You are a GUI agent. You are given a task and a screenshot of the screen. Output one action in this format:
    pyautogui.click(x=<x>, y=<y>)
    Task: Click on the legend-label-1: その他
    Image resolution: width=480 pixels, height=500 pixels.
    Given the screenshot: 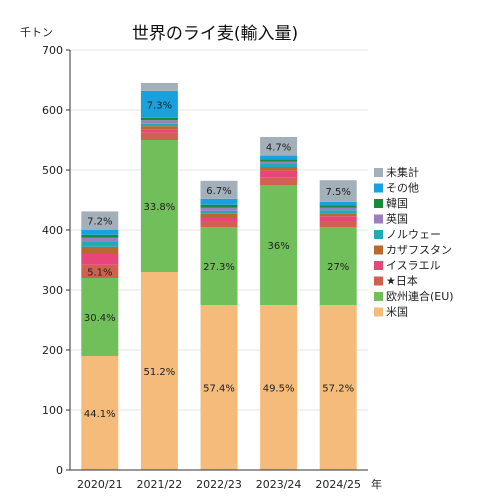 What is the action you would take?
    pyautogui.click(x=402, y=188)
    